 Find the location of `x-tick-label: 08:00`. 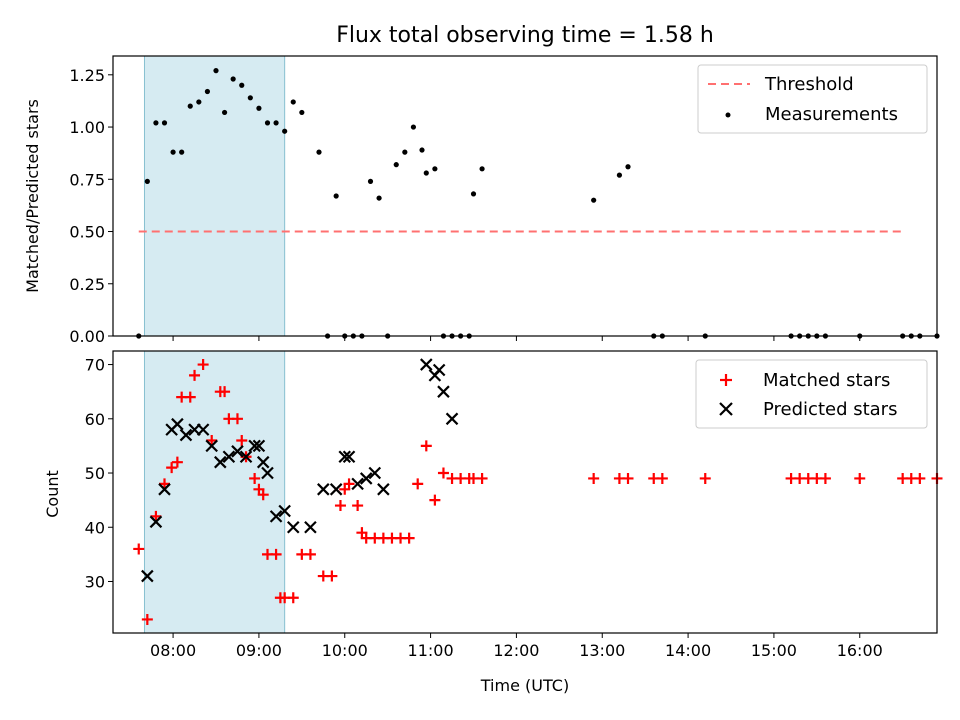

x-tick-label: 08:00 is located at coordinates (173, 650).